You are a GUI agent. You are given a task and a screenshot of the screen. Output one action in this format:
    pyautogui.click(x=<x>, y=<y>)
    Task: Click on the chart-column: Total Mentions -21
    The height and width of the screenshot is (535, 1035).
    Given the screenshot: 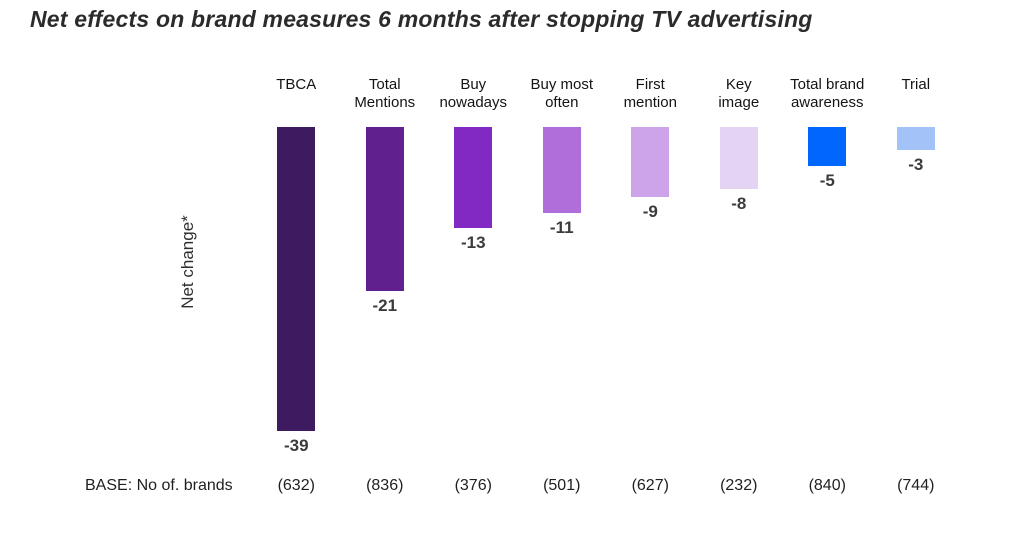 What is the action you would take?
    pyautogui.click(x=385, y=266)
    